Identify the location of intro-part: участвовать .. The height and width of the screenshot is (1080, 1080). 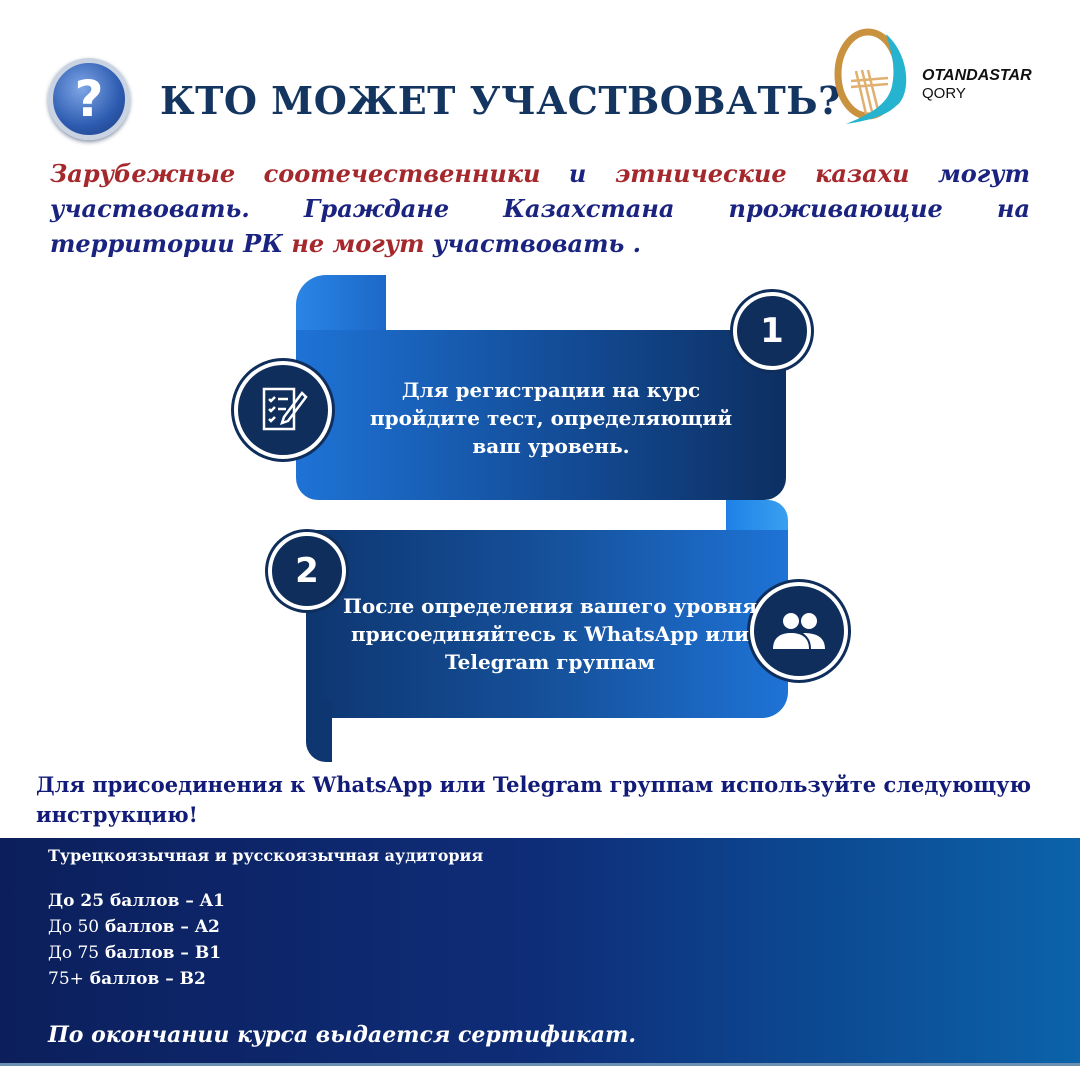
(533, 243).